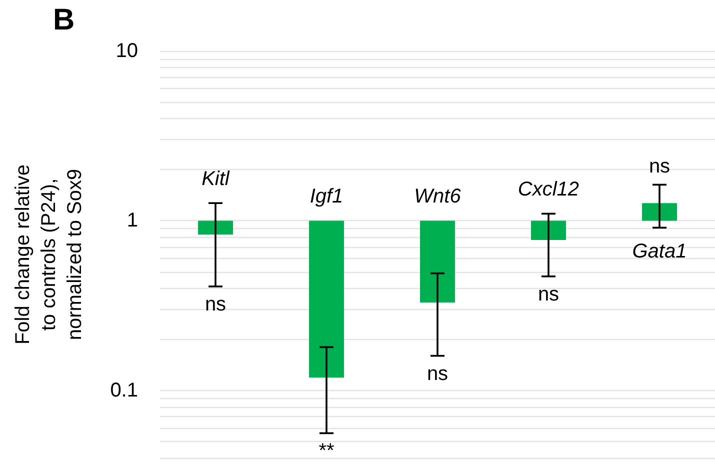 The image size is (715, 464). I want to click on x-tick-label: Gata1, so click(659, 251).